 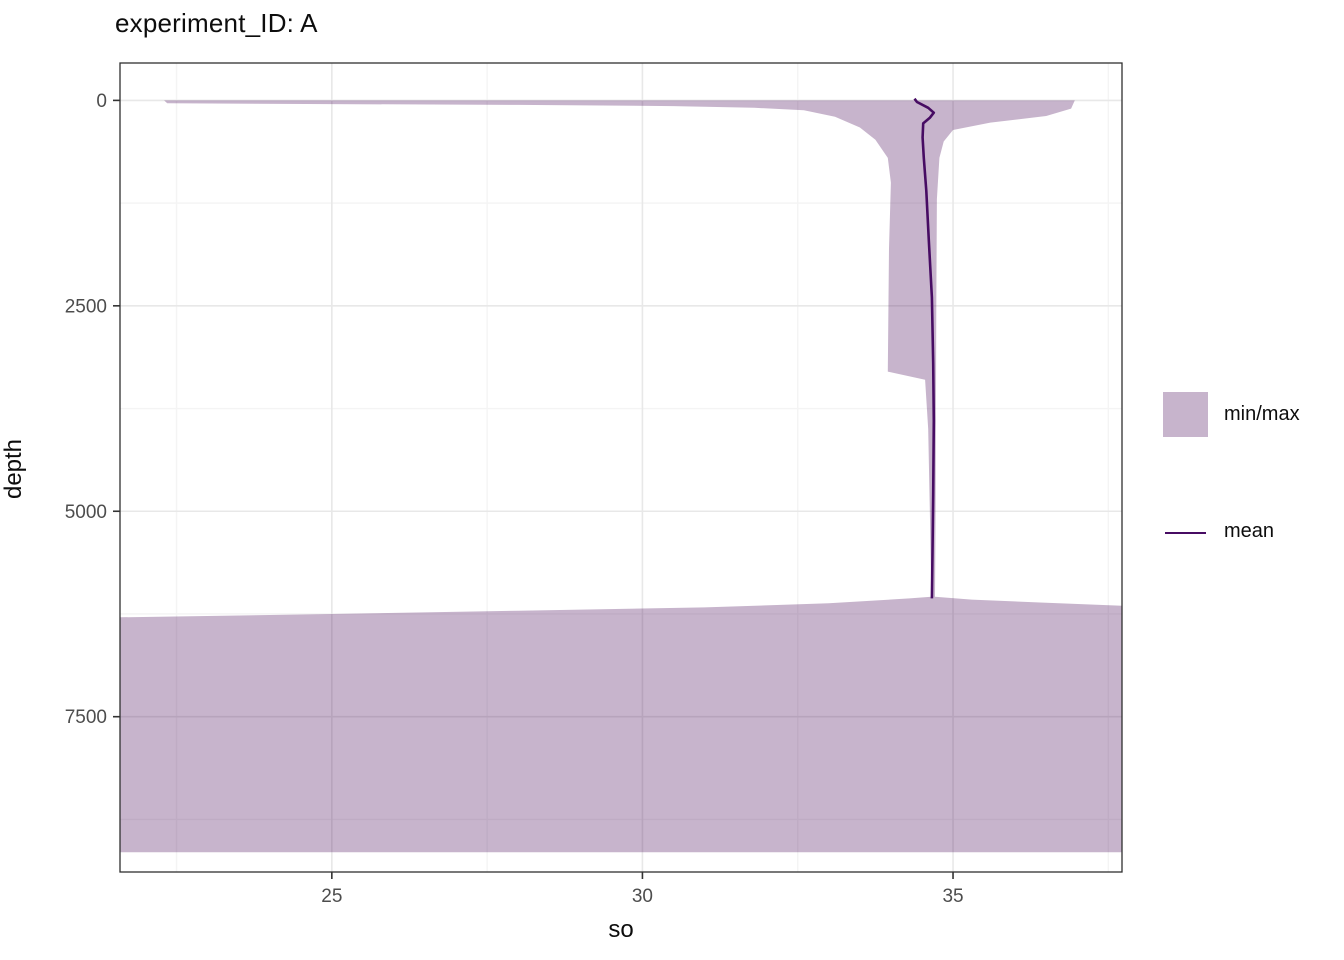 What do you see at coordinates (216, 23) in the screenshot?
I see `chart-title: experiment_ID: A` at bounding box center [216, 23].